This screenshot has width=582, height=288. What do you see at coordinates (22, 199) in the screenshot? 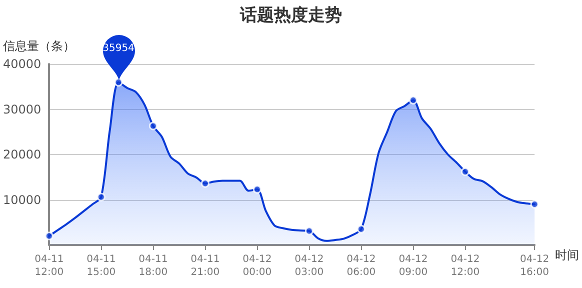
I see `y-tick-label: 10000` at bounding box center [22, 199].